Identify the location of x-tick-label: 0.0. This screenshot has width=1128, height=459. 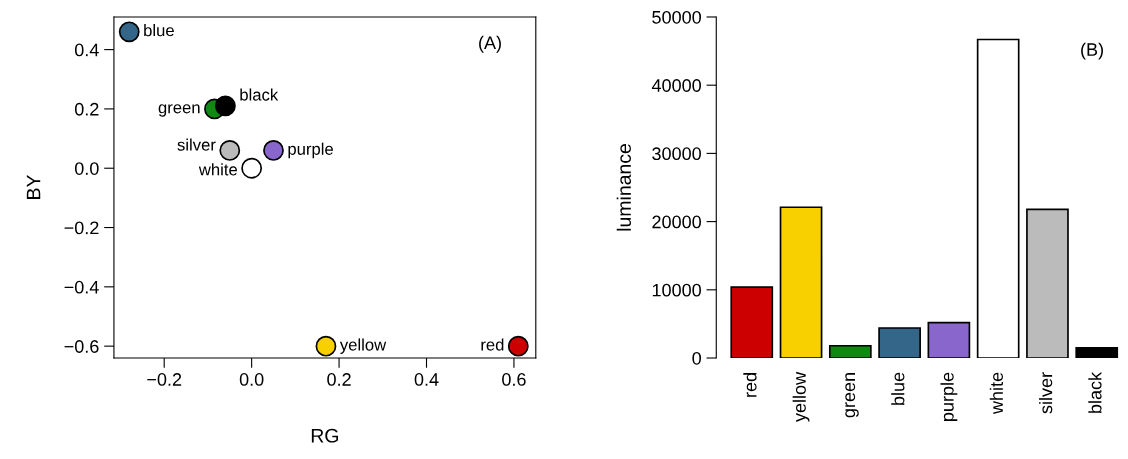
(251, 379).